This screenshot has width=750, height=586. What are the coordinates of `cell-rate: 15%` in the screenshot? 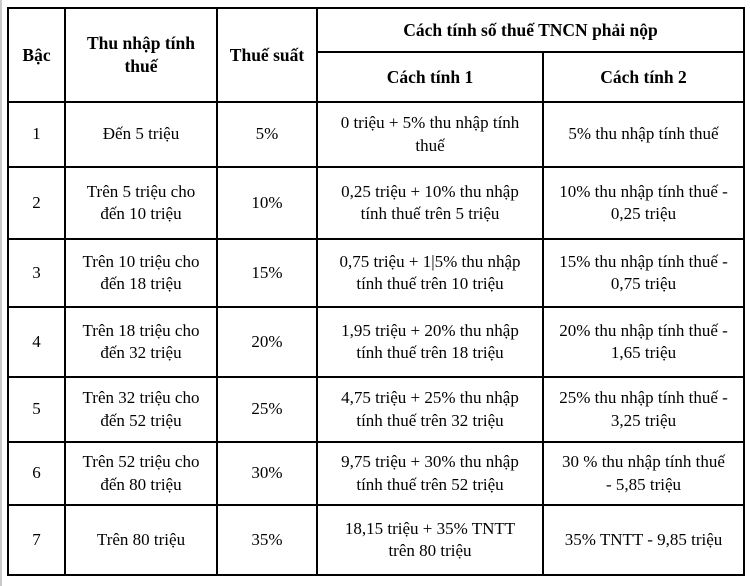 It's located at (267, 273).